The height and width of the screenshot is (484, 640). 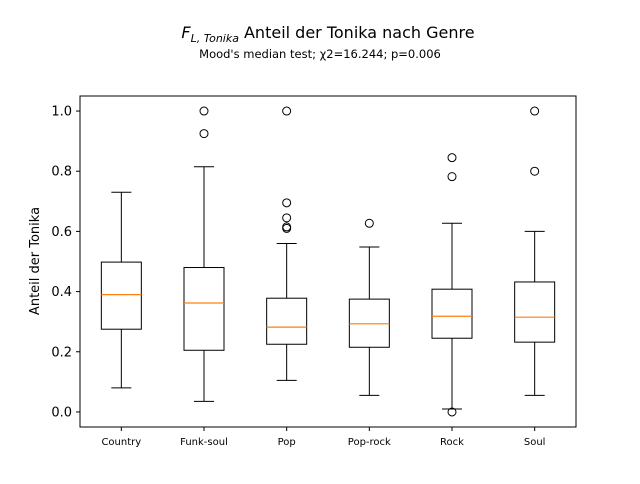 What do you see at coordinates (61, 112) in the screenshot?
I see `y-tick-label: 1.0` at bounding box center [61, 112].